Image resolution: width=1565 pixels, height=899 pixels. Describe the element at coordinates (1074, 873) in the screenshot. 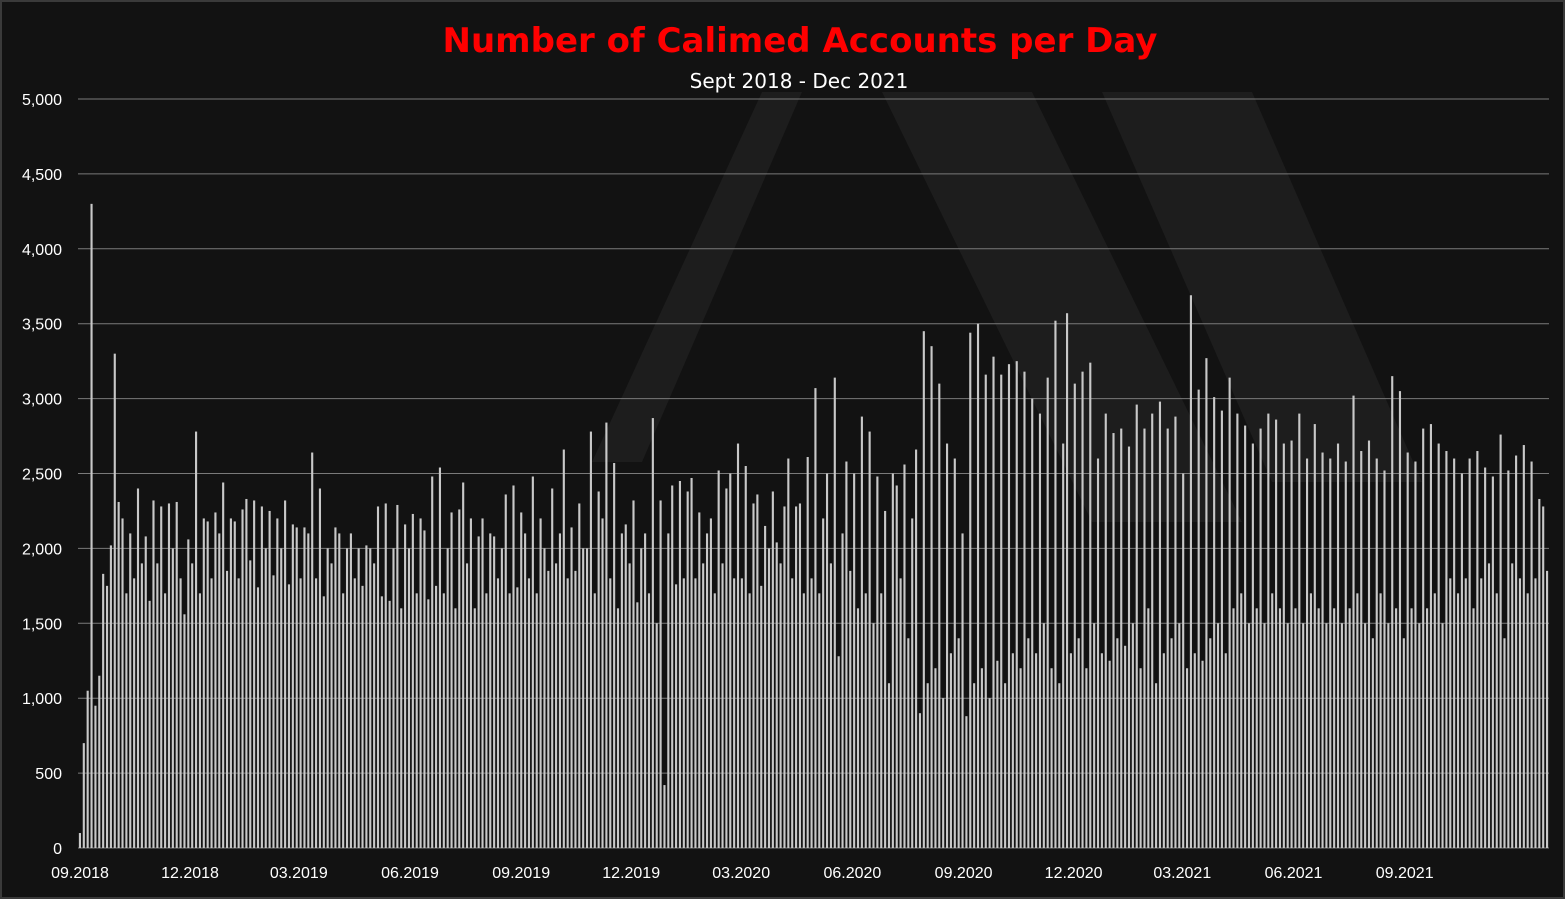

I see `x-tick-label: 12.2020` at that location.